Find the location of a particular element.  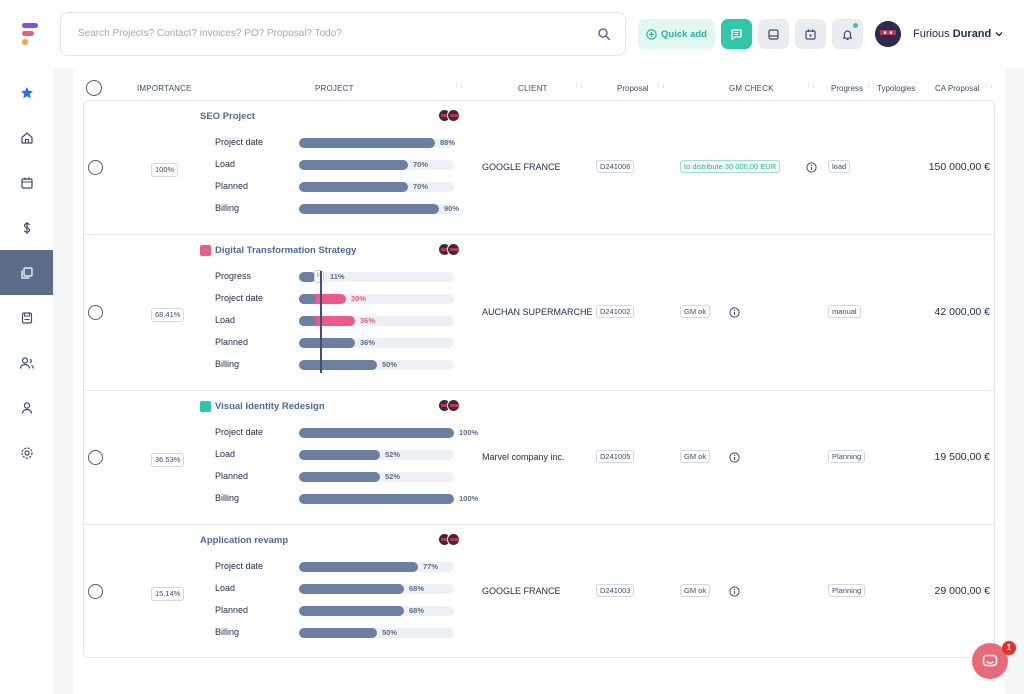

project-title: SEO Project is located at coordinates (227, 116).